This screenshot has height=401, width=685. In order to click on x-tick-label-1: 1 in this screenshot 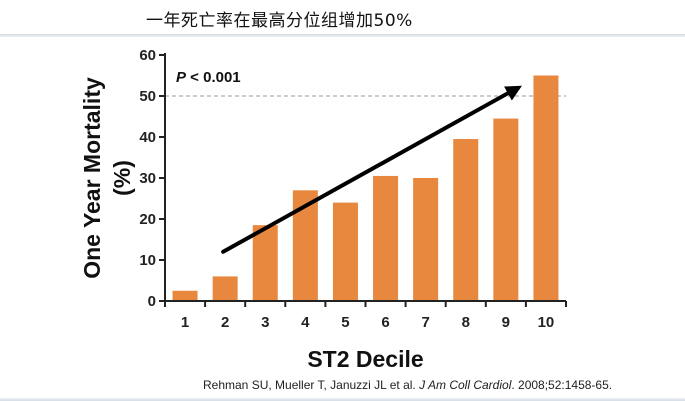, I will do `click(185, 322)`.